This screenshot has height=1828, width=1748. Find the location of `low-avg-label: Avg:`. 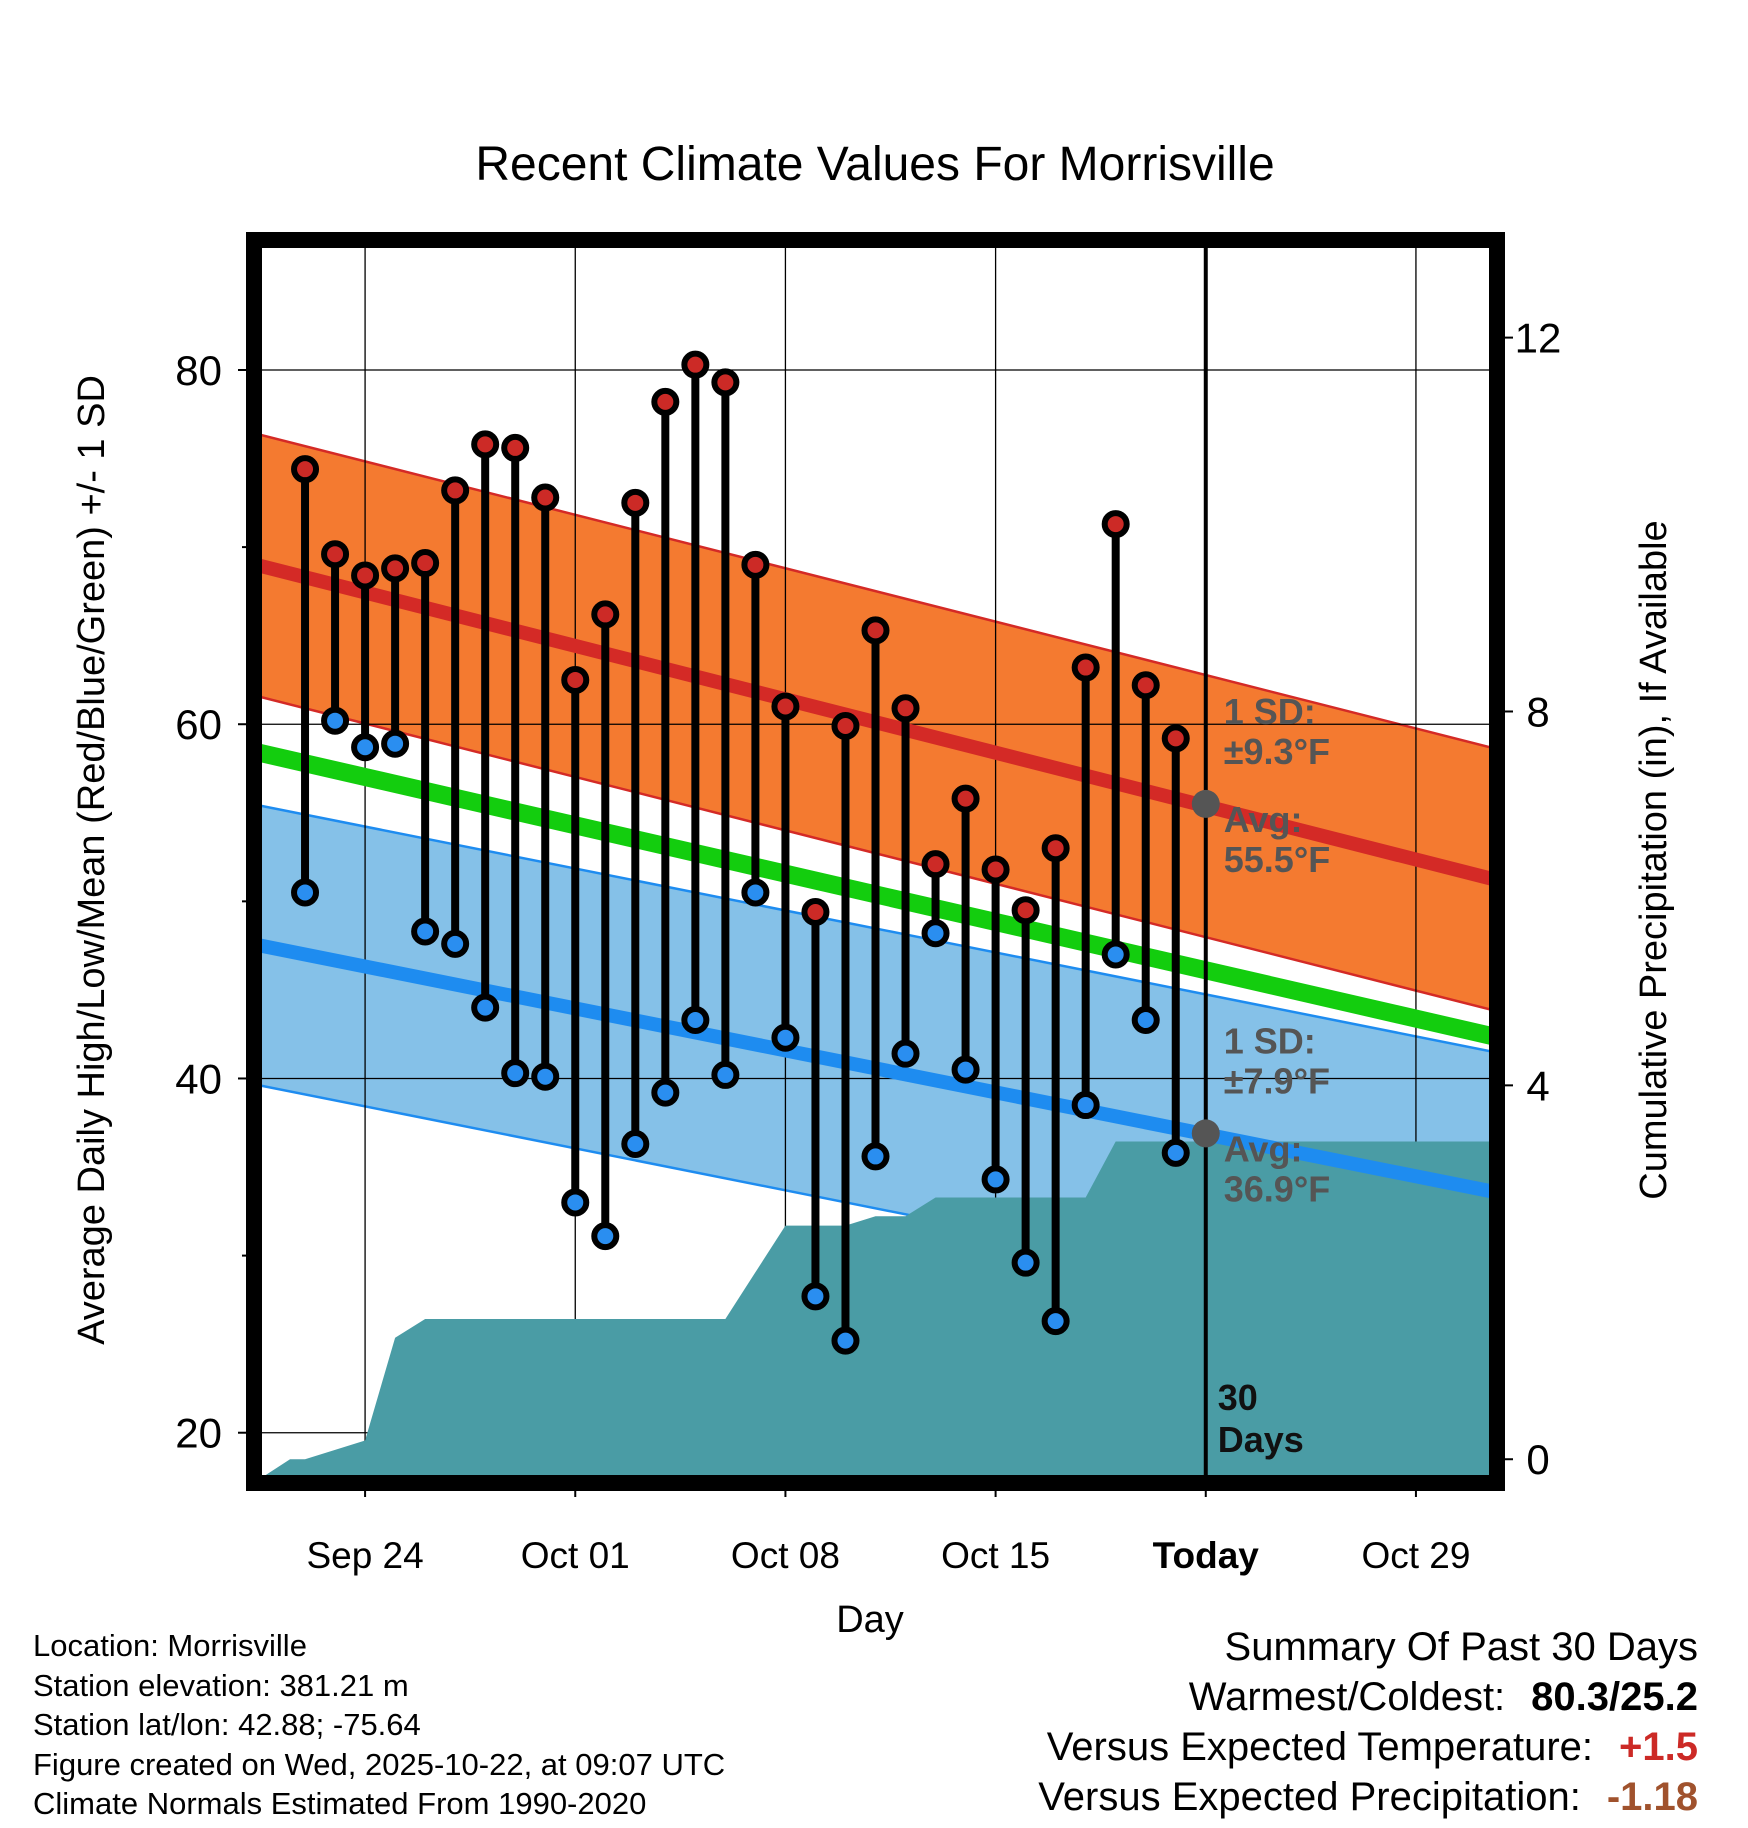

low-avg-label: Avg: is located at coordinates (1263, 1148).